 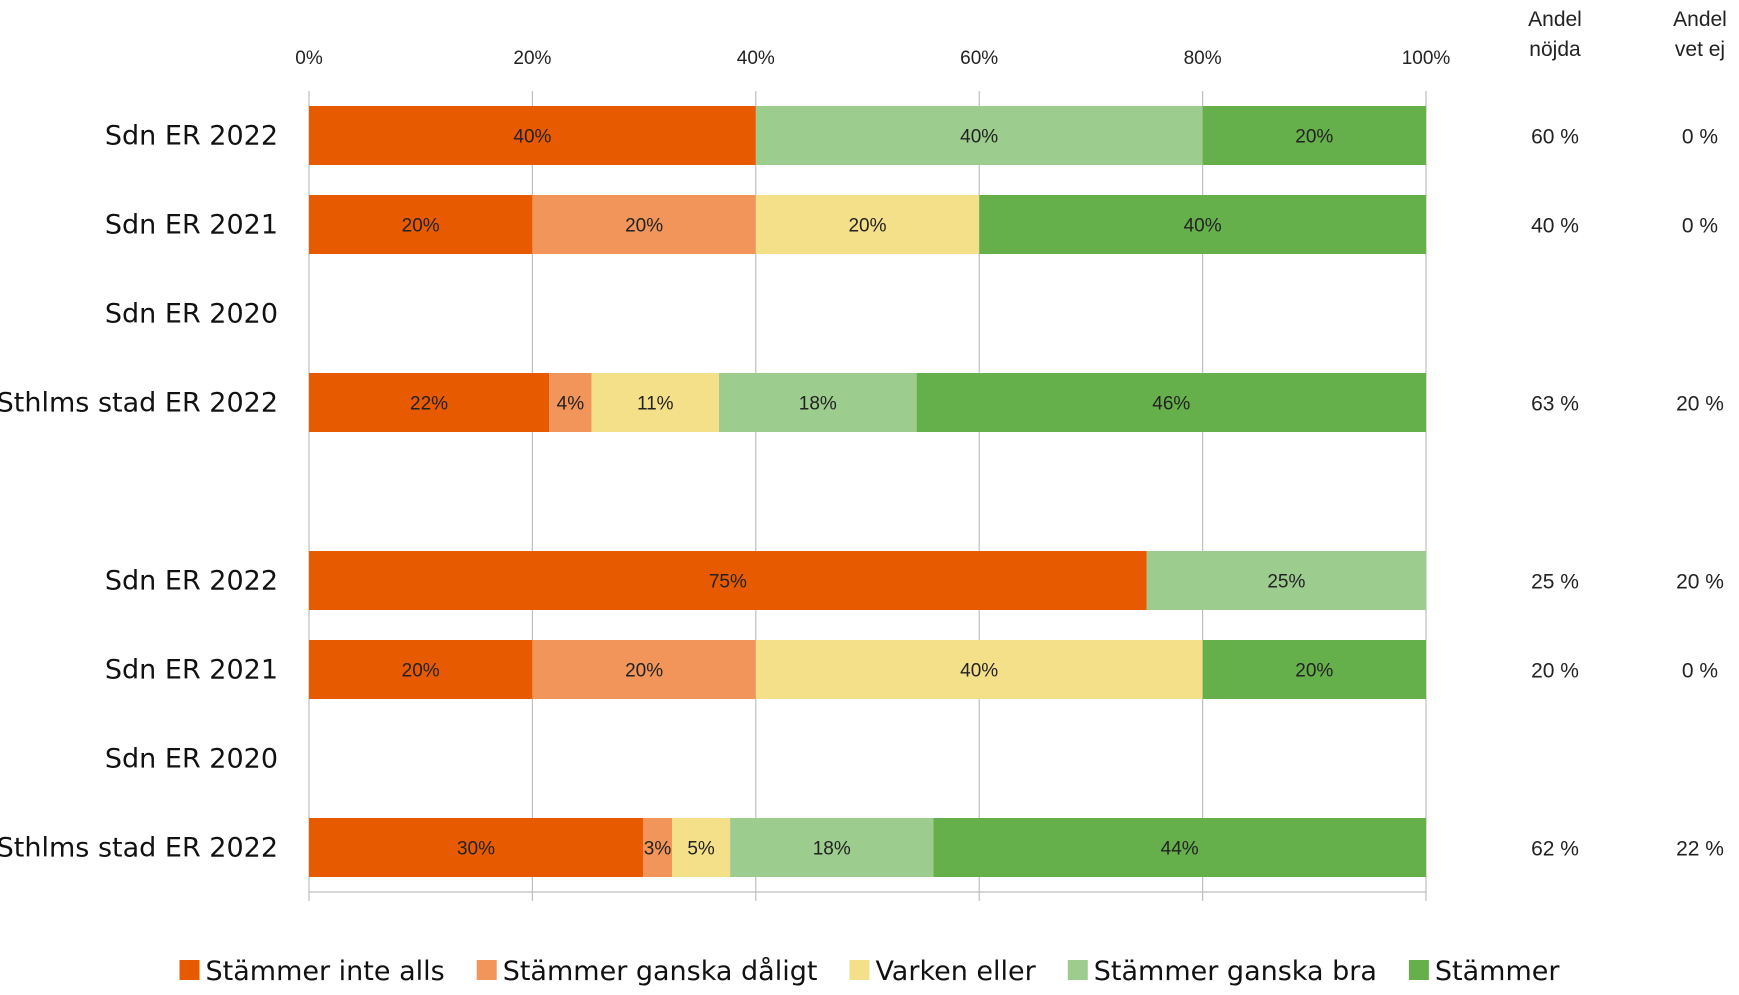 I want to click on data-label: 46%, so click(x=1171, y=404).